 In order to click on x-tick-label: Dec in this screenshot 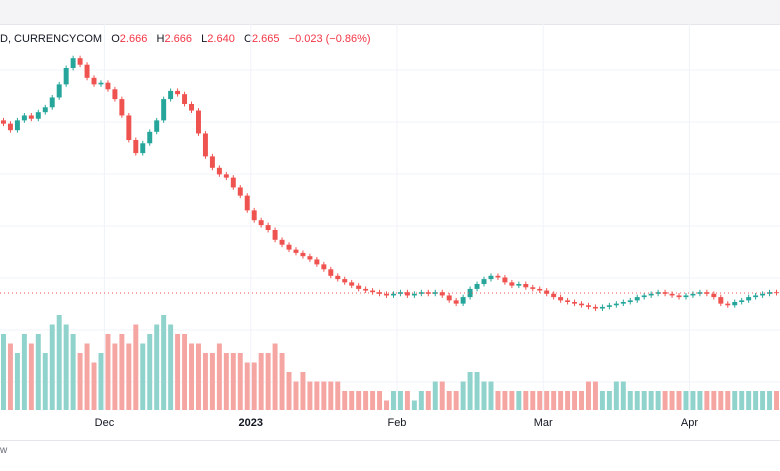, I will do `click(105, 423)`.